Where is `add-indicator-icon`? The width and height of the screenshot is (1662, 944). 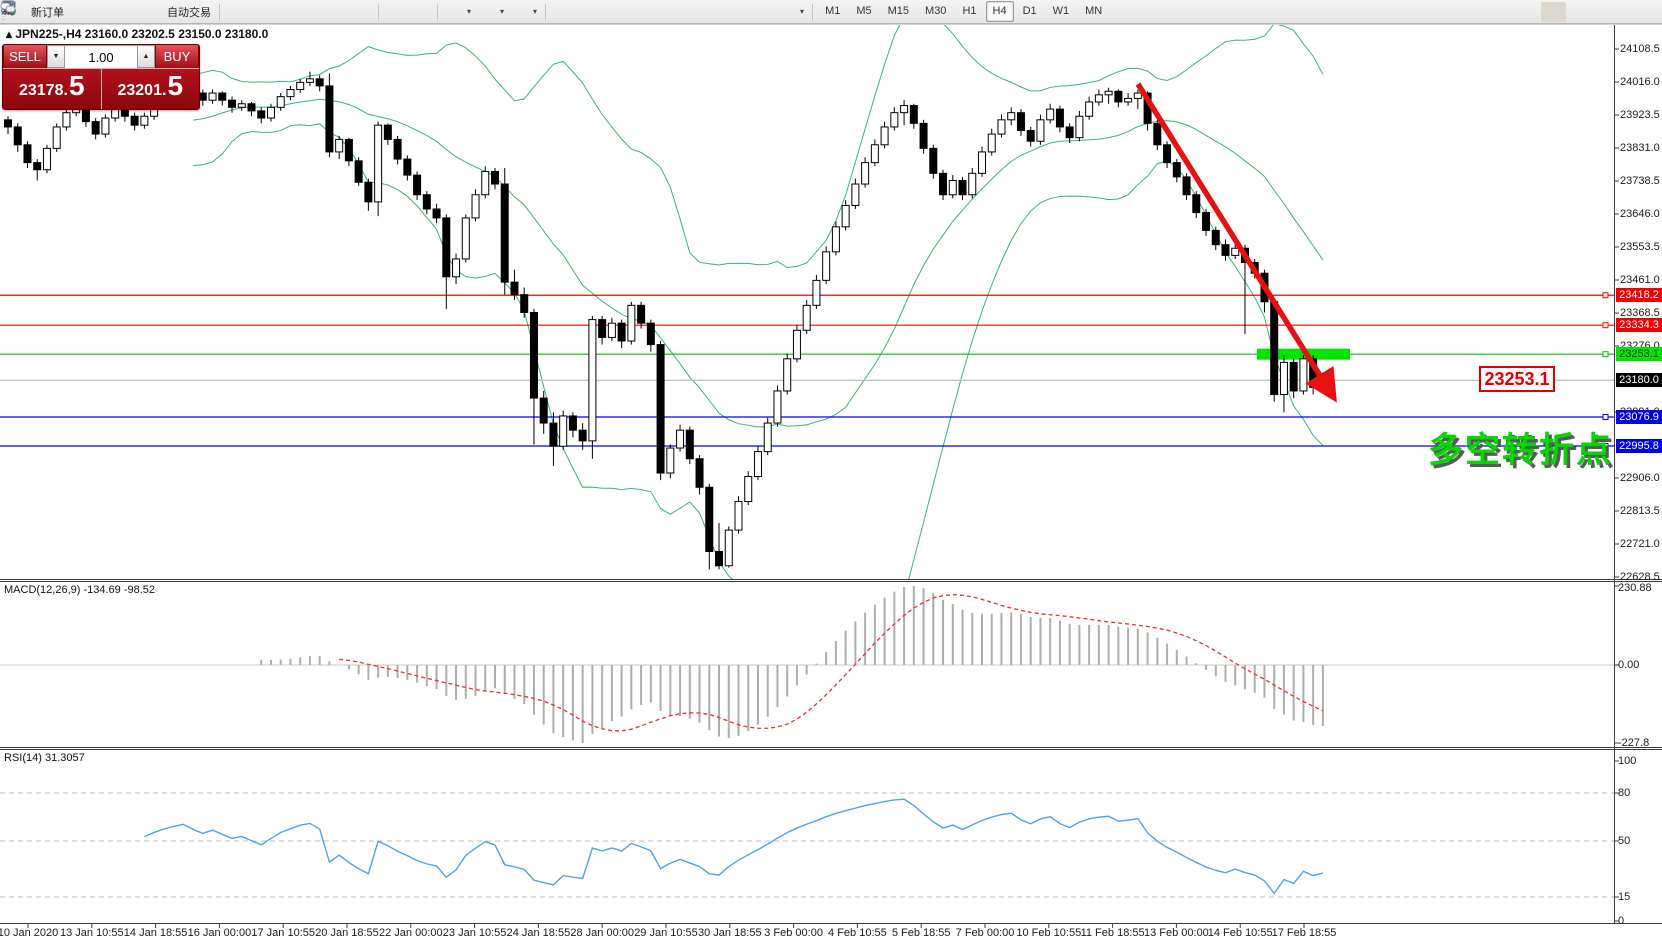
add-indicator-icon is located at coordinates (232, 10).